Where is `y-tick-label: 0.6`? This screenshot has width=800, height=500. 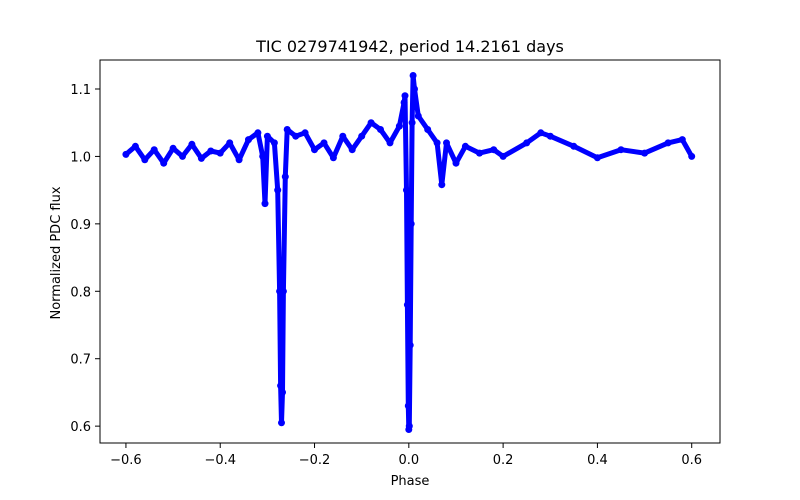 y-tick-label: 0.6 is located at coordinates (80, 427).